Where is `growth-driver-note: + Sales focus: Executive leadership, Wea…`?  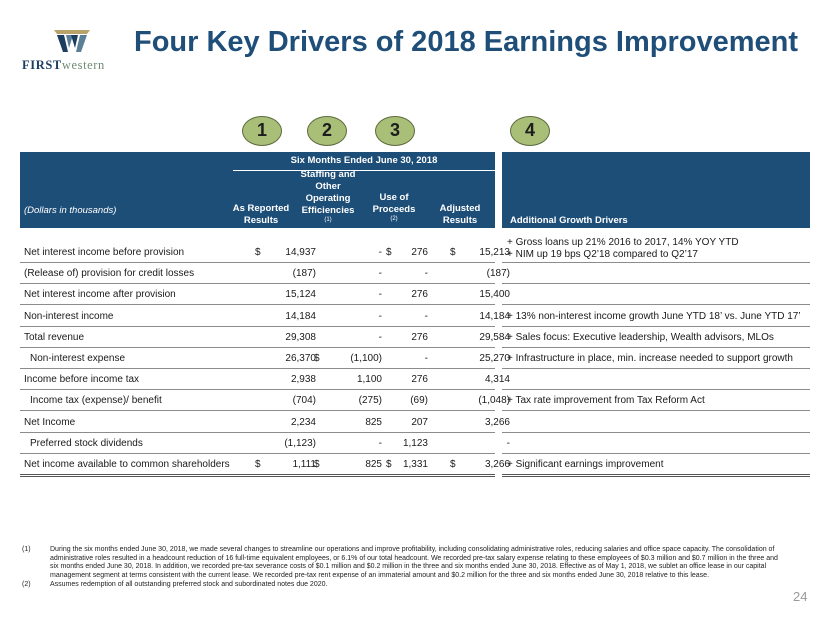
growth-driver-note: + Sales focus: Executive leadership, Wea… is located at coordinates (640, 337).